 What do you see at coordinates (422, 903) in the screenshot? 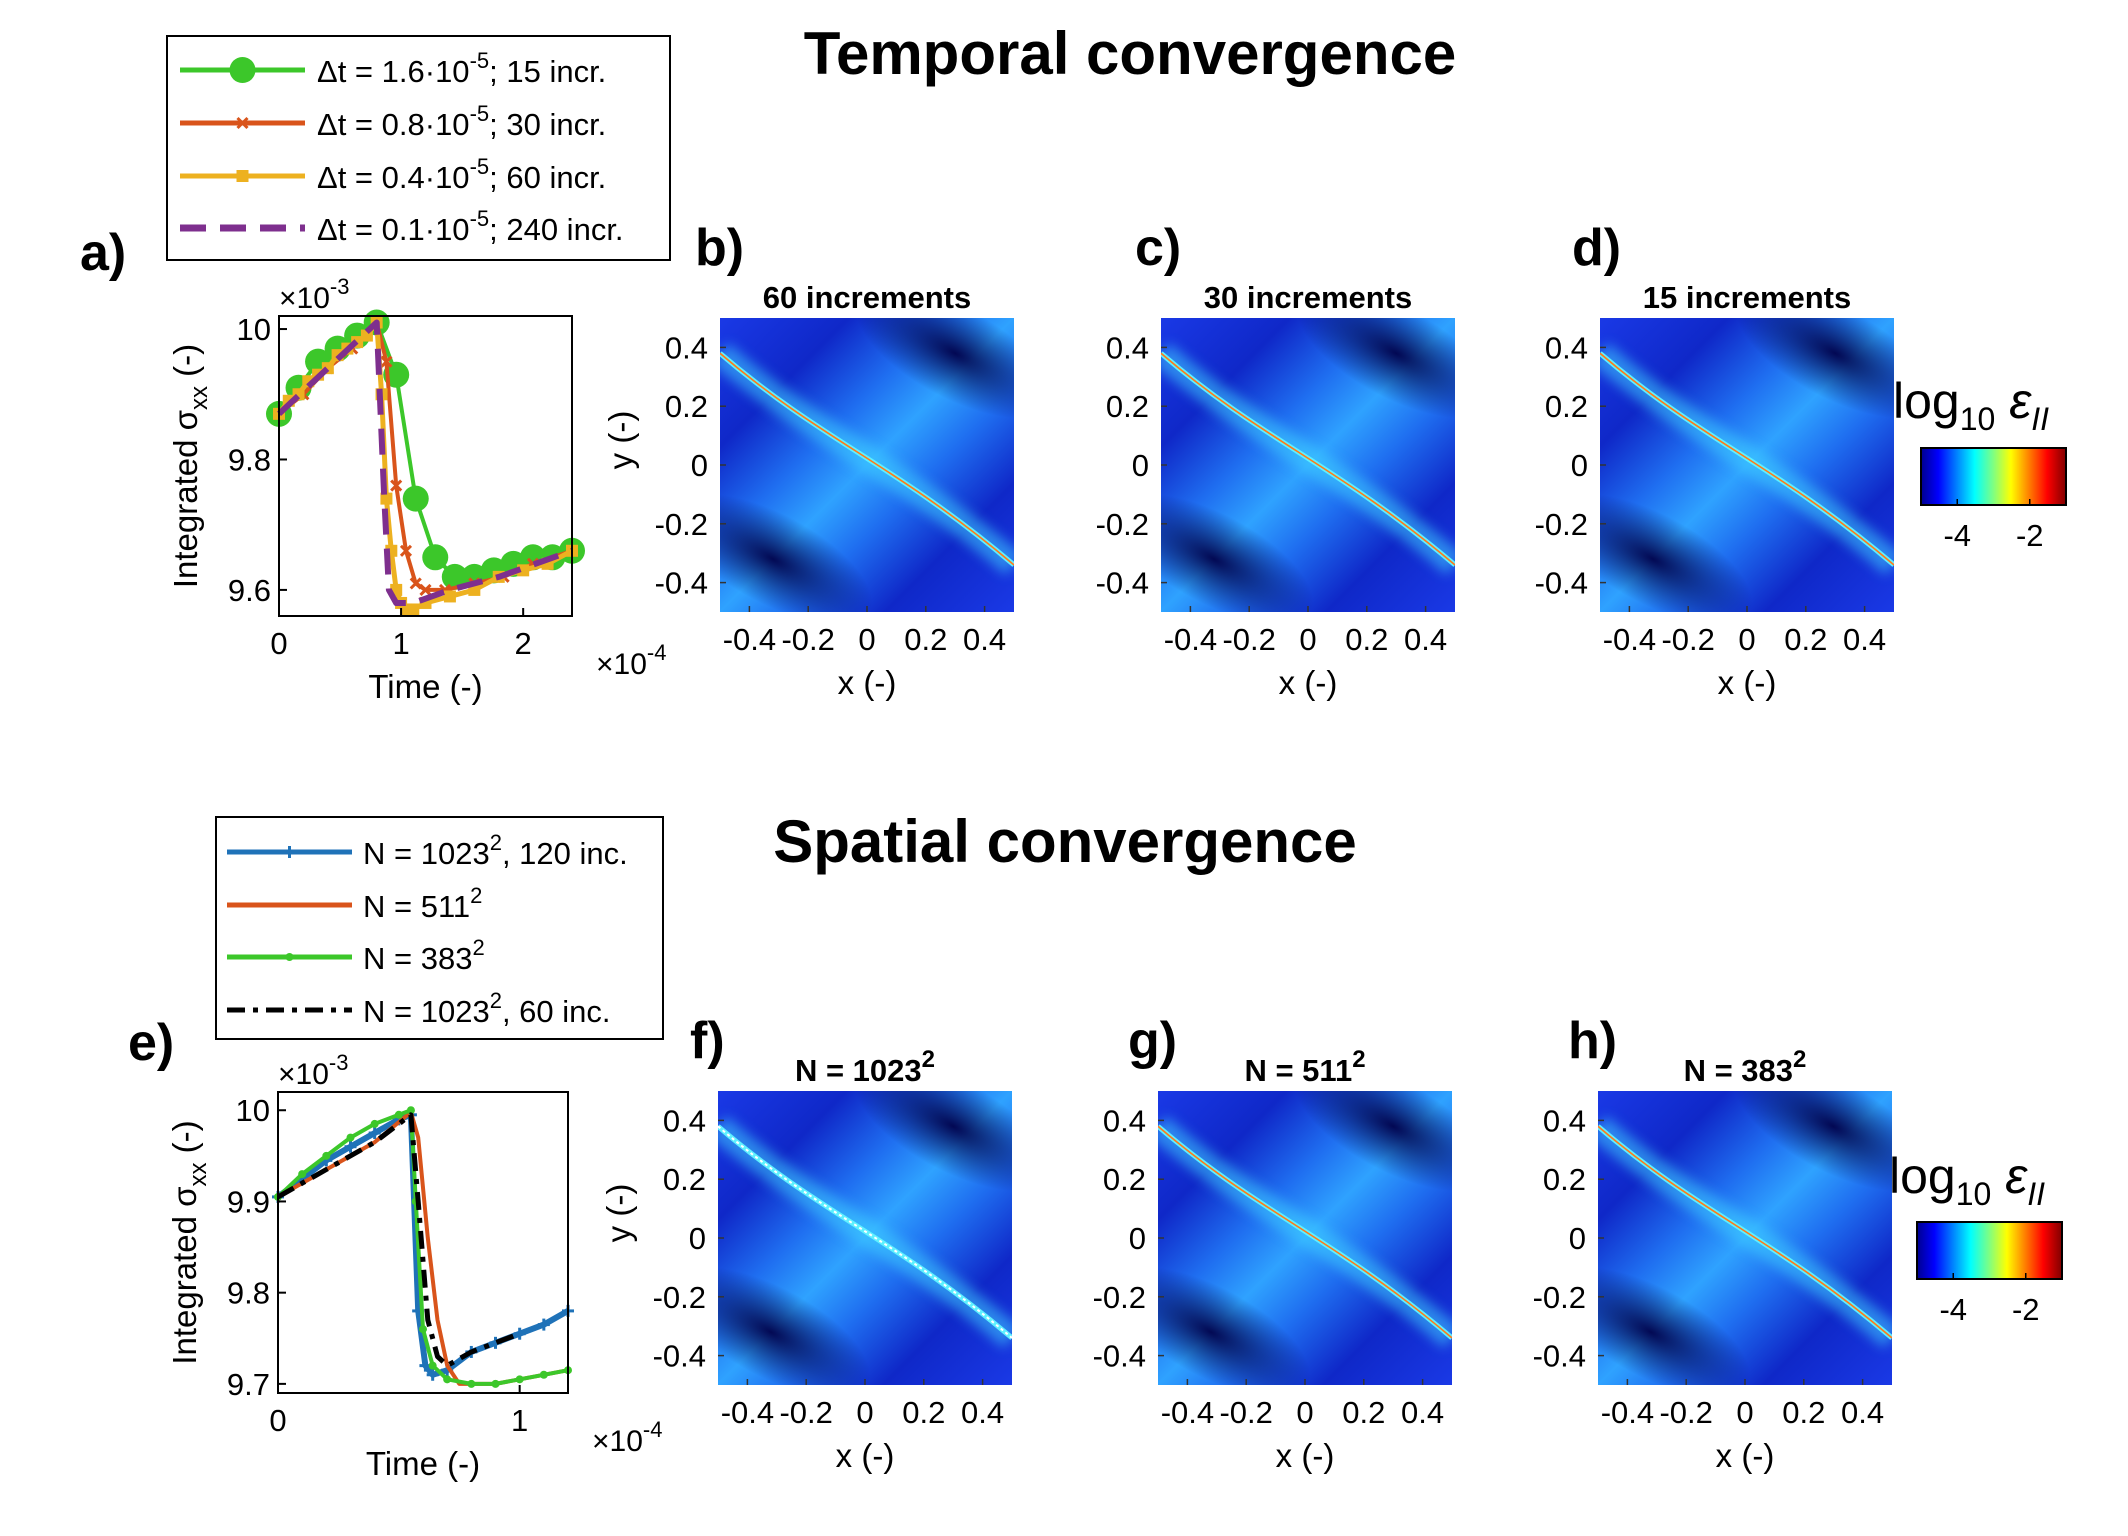
I see `legend-label-1: N = 5112` at bounding box center [422, 903].